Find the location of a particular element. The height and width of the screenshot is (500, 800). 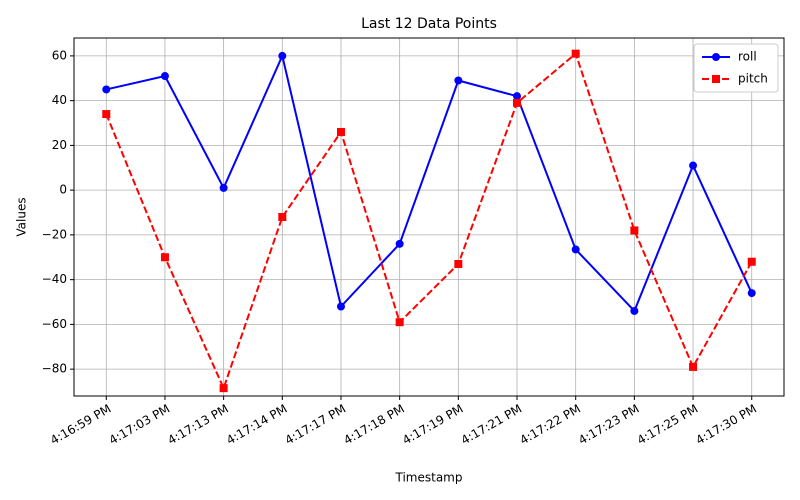

legend-label: roll is located at coordinates (747, 57).